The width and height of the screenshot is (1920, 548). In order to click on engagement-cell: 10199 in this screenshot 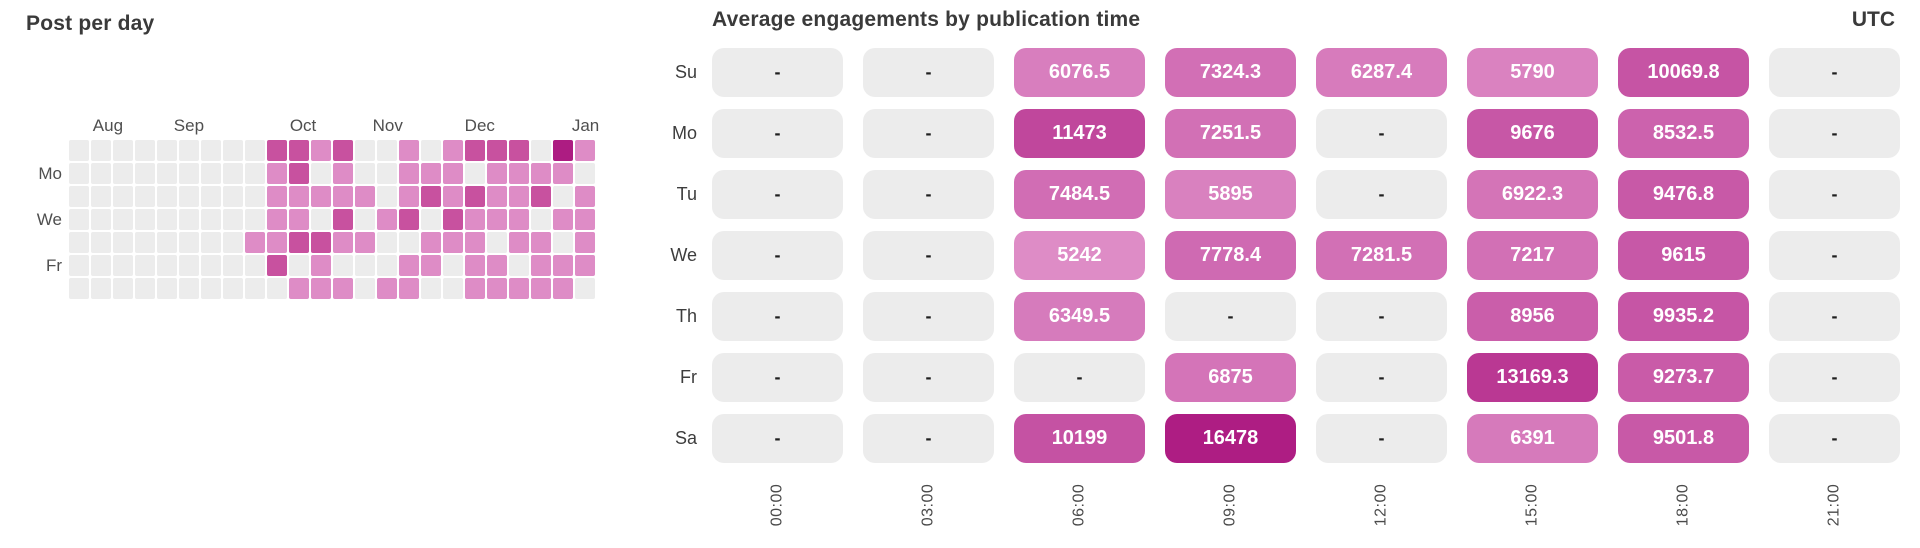, I will do `click(1079, 438)`.